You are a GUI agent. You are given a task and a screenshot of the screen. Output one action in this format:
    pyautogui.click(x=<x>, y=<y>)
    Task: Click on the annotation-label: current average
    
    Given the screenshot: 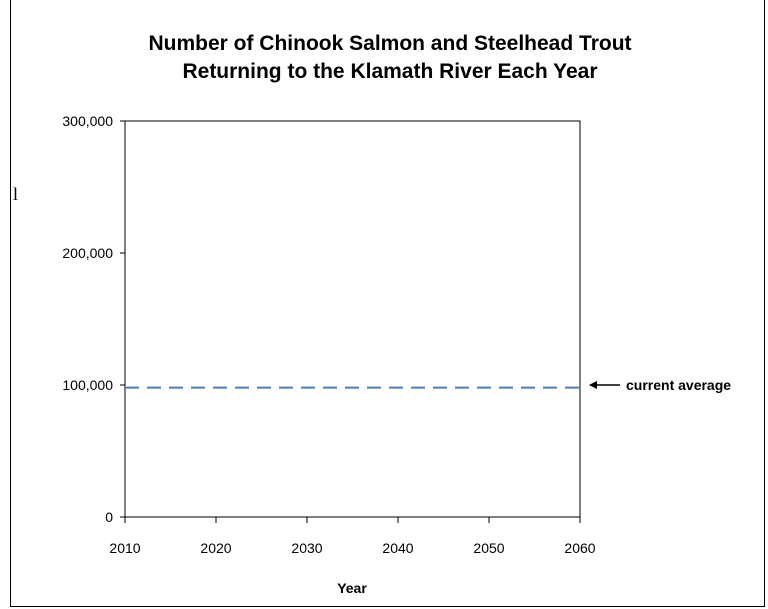 What is the action you would take?
    pyautogui.click(x=678, y=385)
    